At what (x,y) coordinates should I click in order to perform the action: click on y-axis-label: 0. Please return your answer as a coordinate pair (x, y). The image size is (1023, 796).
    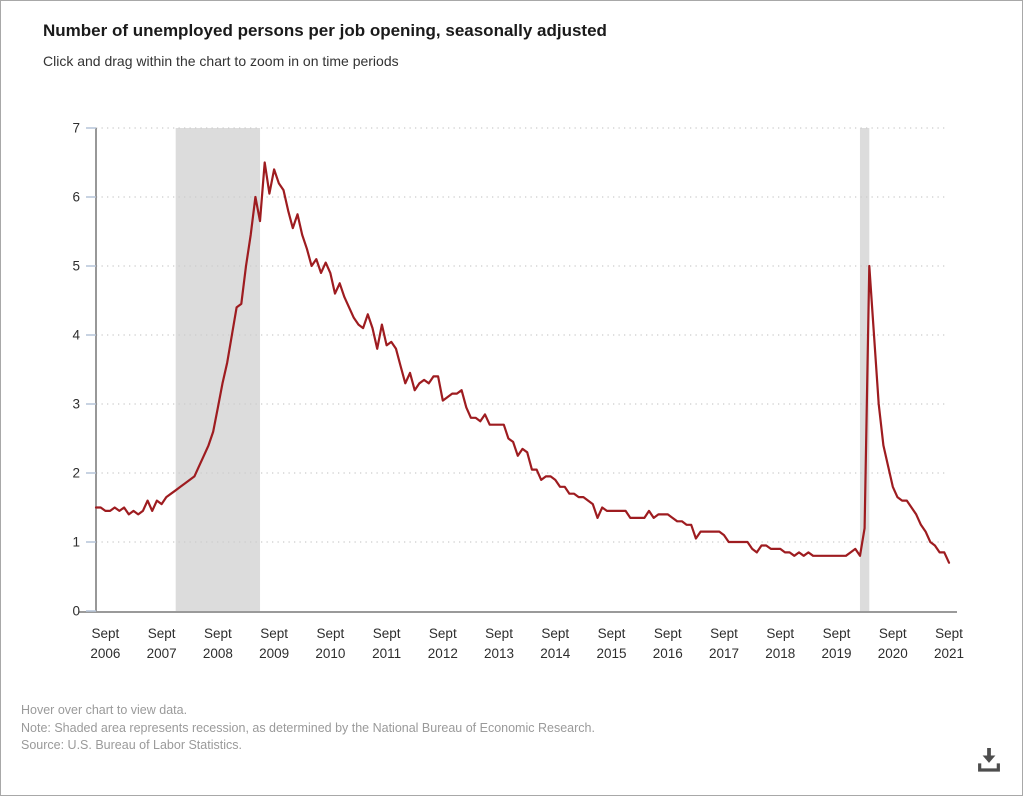
    Looking at the image, I should click on (76, 611).